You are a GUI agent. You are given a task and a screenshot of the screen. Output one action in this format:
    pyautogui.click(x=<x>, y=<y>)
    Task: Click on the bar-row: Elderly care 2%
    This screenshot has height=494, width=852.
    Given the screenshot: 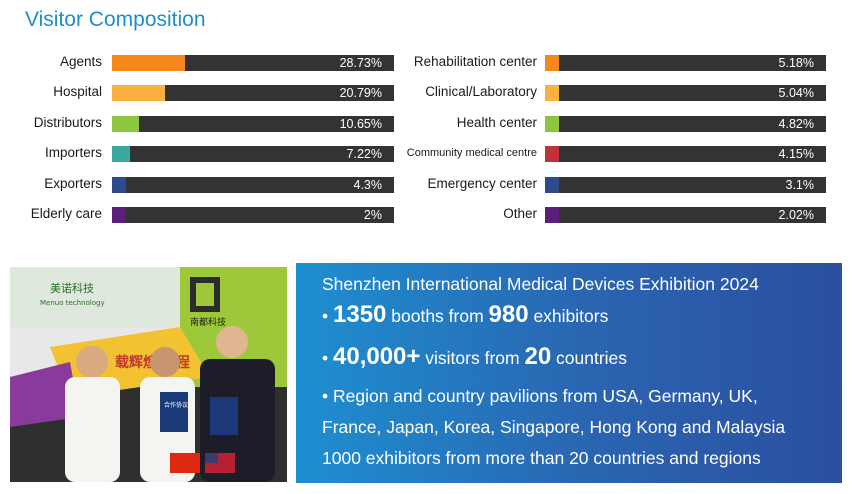 What is the action you would take?
    pyautogui.click(x=426, y=214)
    